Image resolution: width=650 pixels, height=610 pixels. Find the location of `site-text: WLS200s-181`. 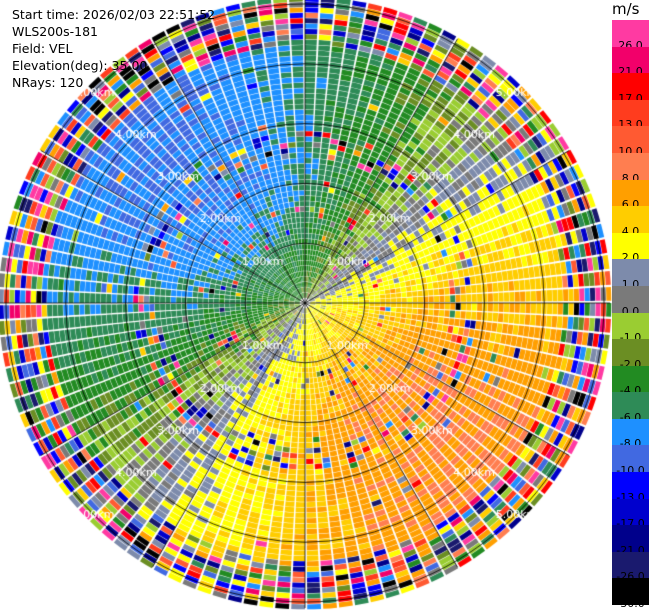

site-text: WLS200s-181 is located at coordinates (55, 31).